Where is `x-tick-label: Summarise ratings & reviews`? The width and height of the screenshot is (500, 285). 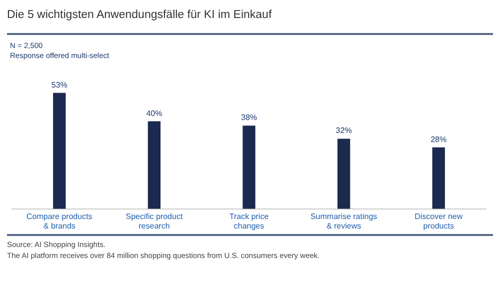
x-tick-label: Summarise ratings & reviews is located at coordinates (344, 221).